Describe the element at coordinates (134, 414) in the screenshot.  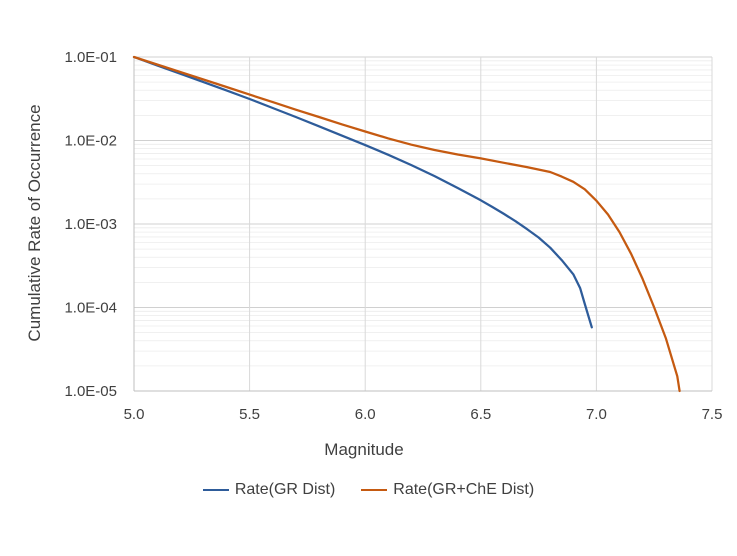
I see `x-tick-label: 5.0` at that location.